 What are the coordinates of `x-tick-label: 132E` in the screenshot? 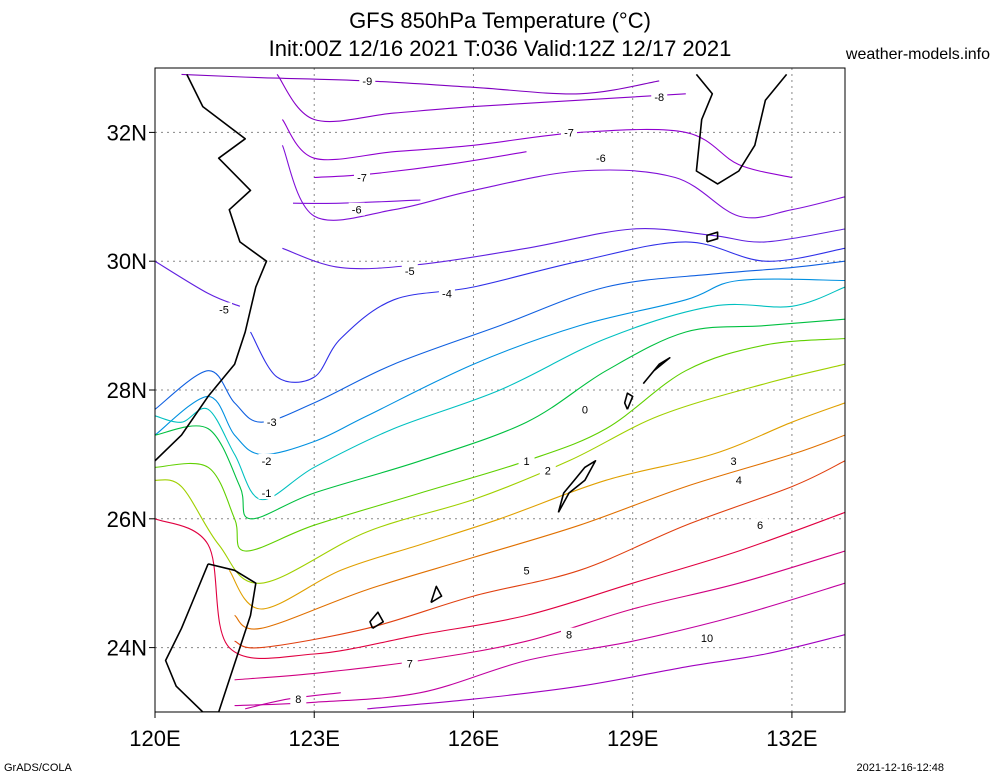 It's located at (791, 738).